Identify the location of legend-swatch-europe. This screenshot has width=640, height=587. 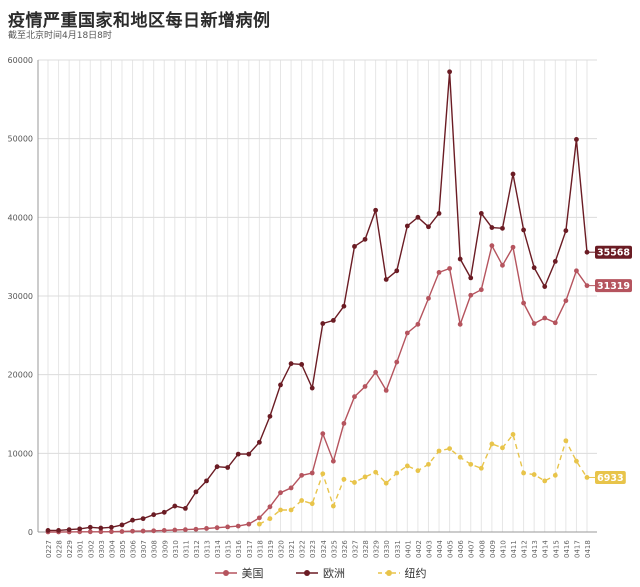
(307, 573).